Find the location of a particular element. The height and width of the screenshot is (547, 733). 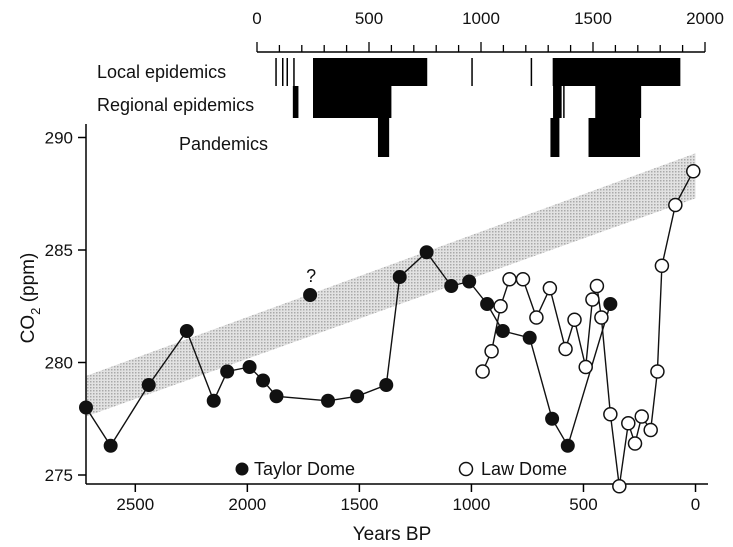

legend-label-law-dome: Law Dome is located at coordinates (524, 469).